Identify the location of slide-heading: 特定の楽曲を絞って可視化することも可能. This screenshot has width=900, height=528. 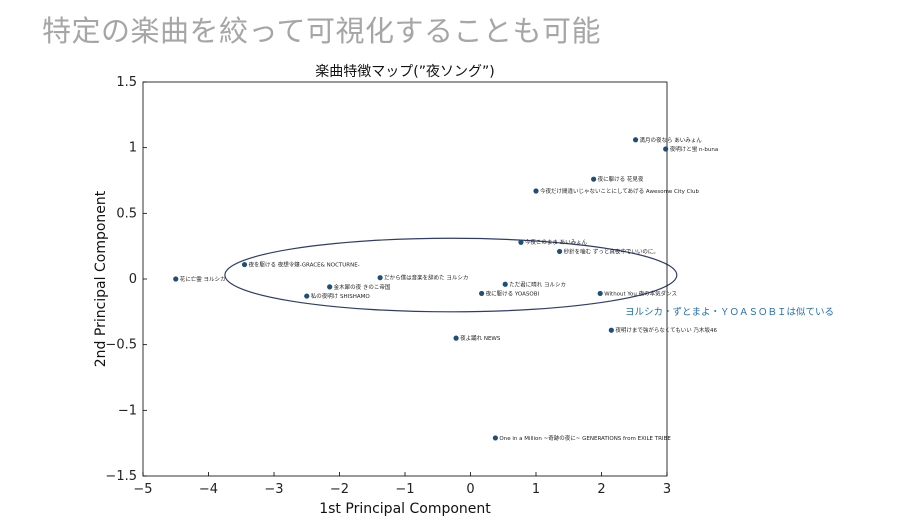
(322, 31).